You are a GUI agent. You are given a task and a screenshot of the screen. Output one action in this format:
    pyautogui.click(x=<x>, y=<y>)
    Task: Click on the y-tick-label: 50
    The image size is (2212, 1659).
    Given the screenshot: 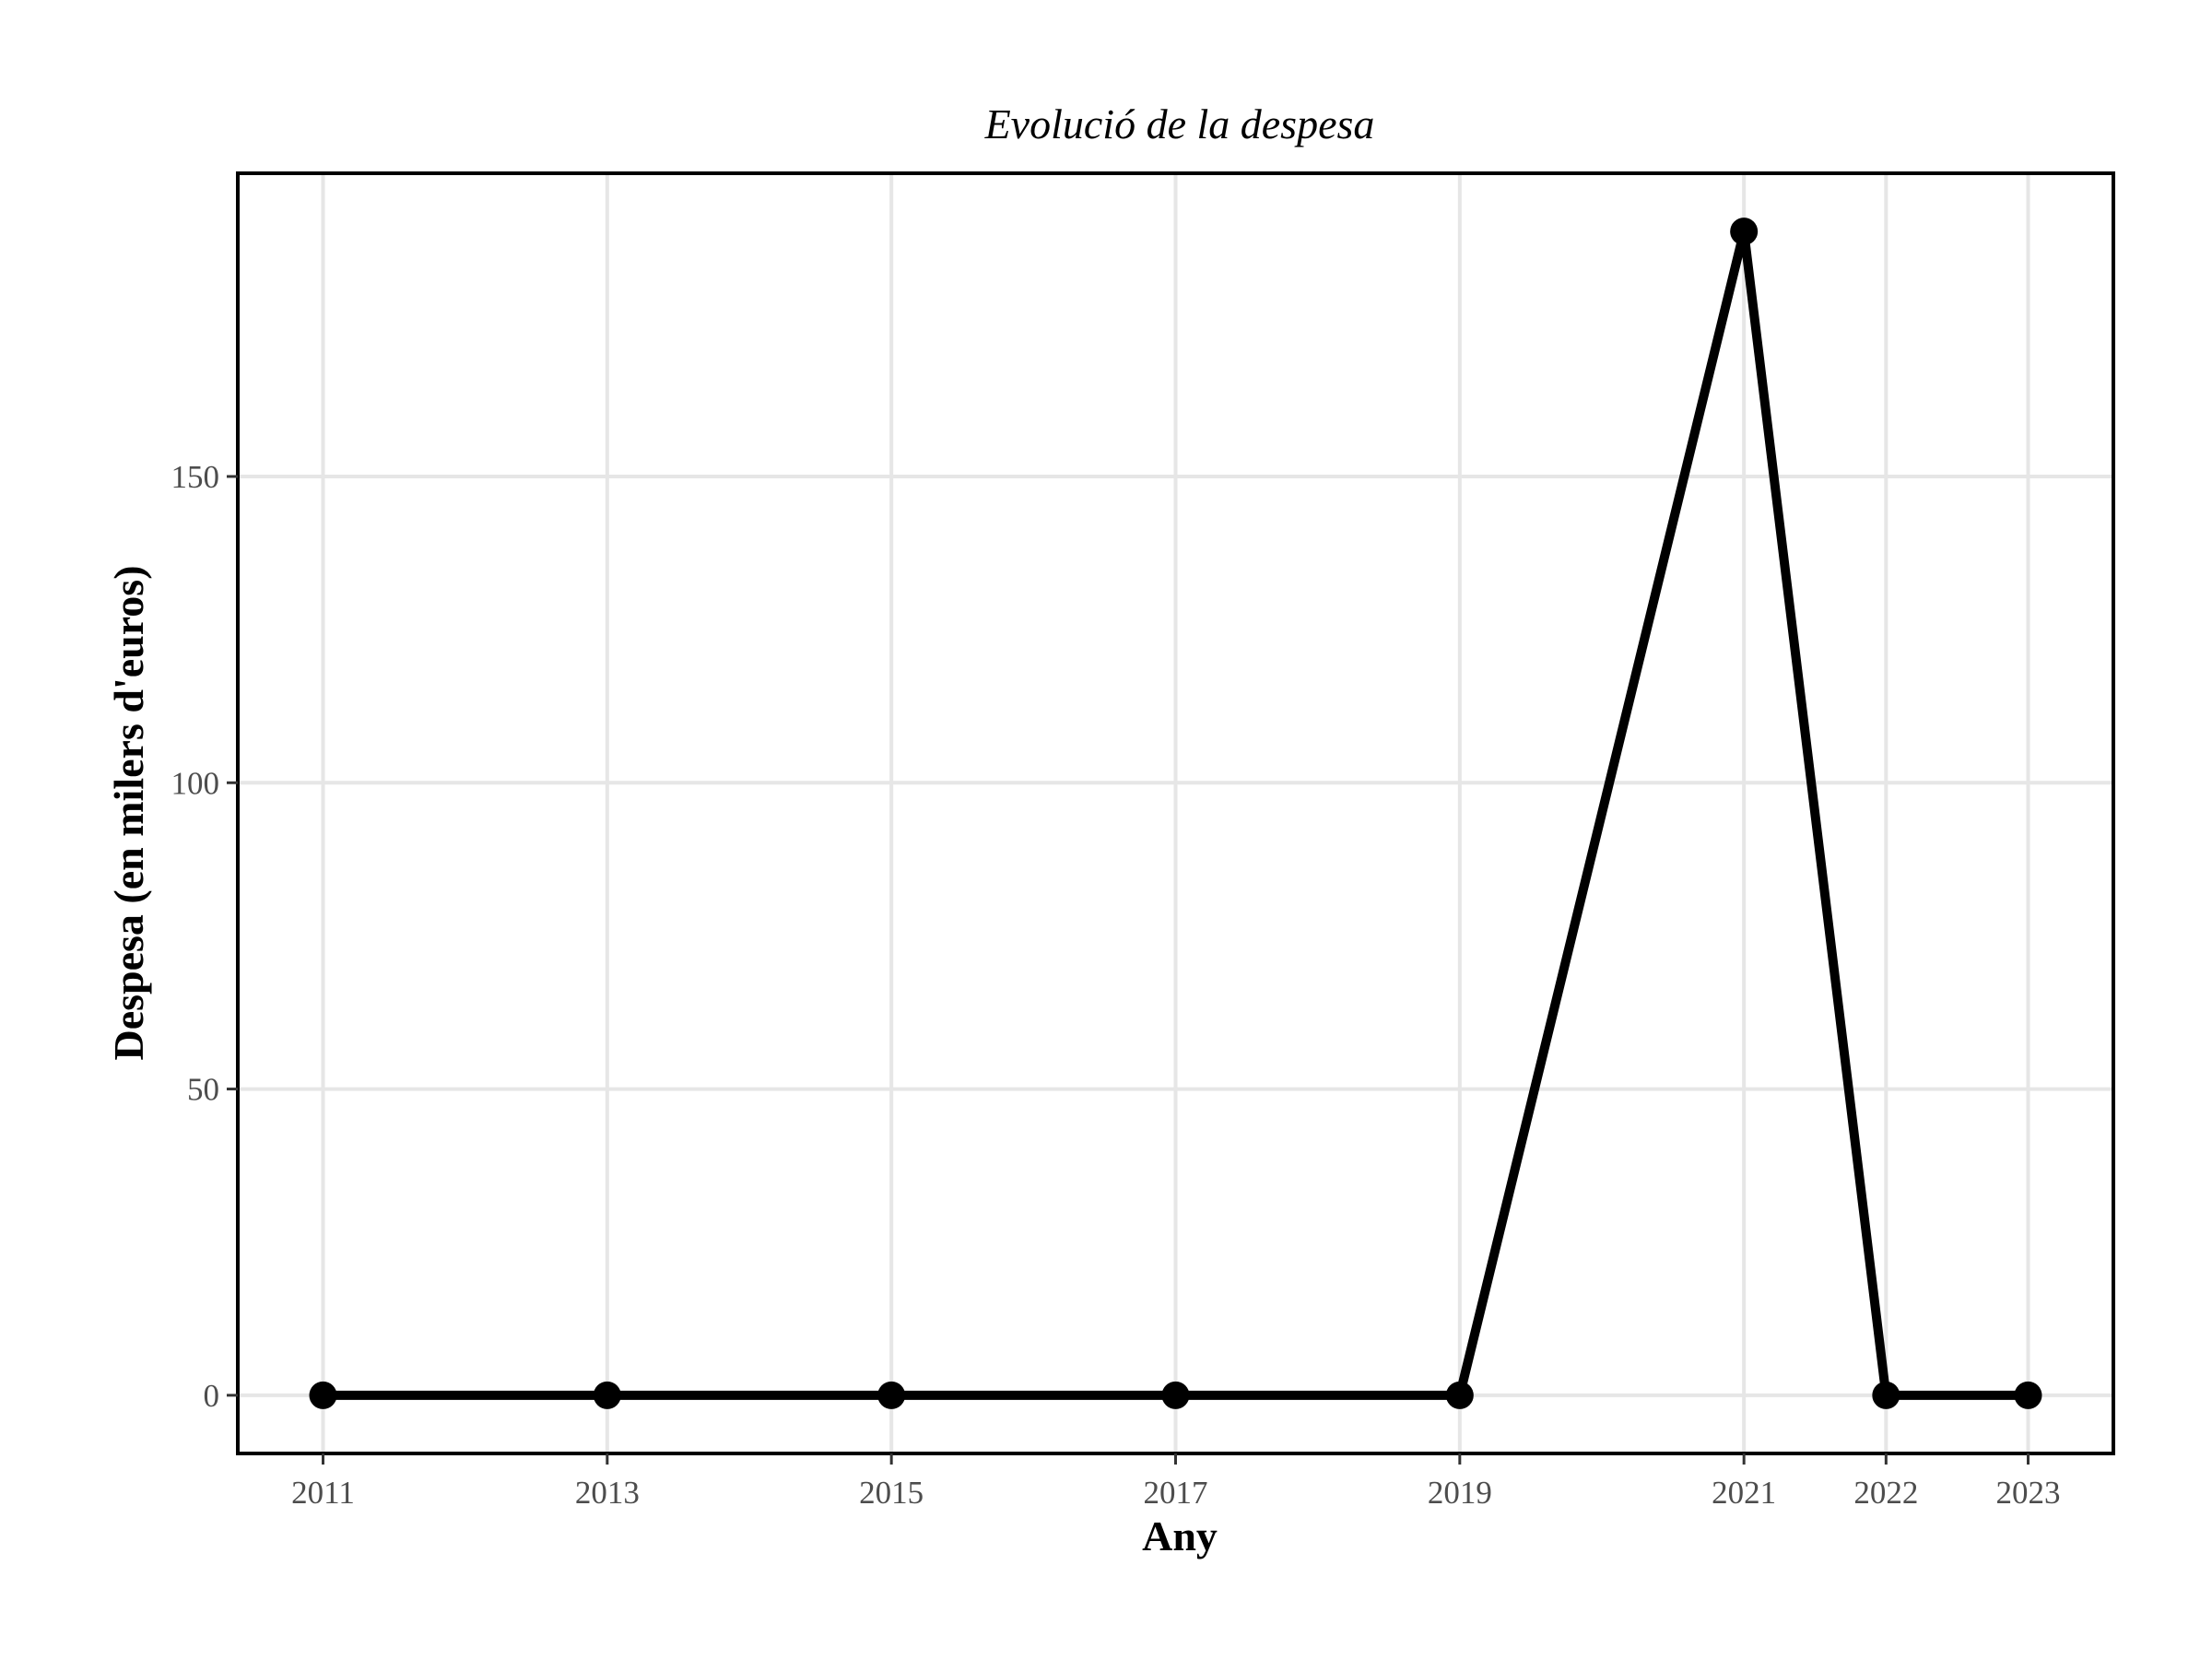 What is the action you would take?
    pyautogui.click(x=203, y=1090)
    